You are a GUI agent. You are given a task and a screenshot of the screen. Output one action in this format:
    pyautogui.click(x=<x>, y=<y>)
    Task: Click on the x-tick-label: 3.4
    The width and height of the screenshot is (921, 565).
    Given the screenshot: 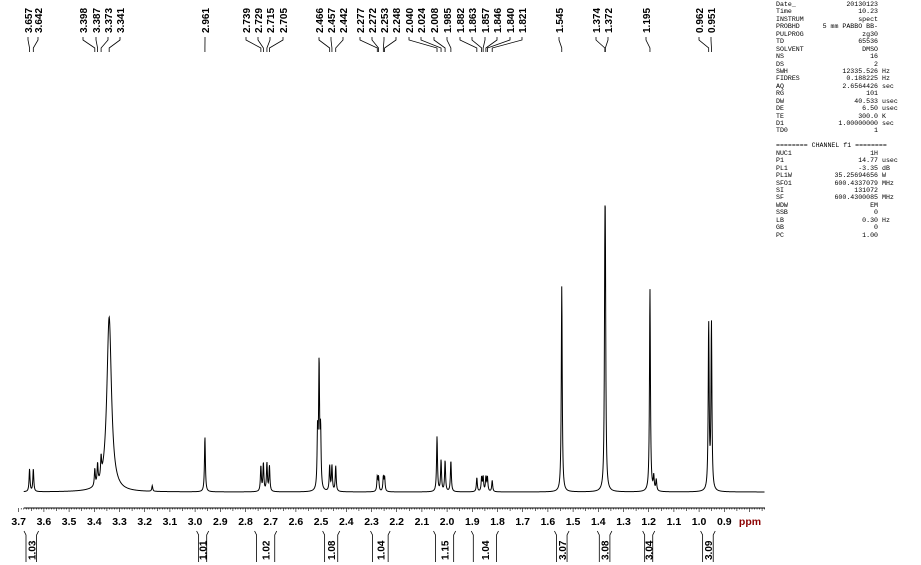 What is the action you would take?
    pyautogui.click(x=94, y=522)
    